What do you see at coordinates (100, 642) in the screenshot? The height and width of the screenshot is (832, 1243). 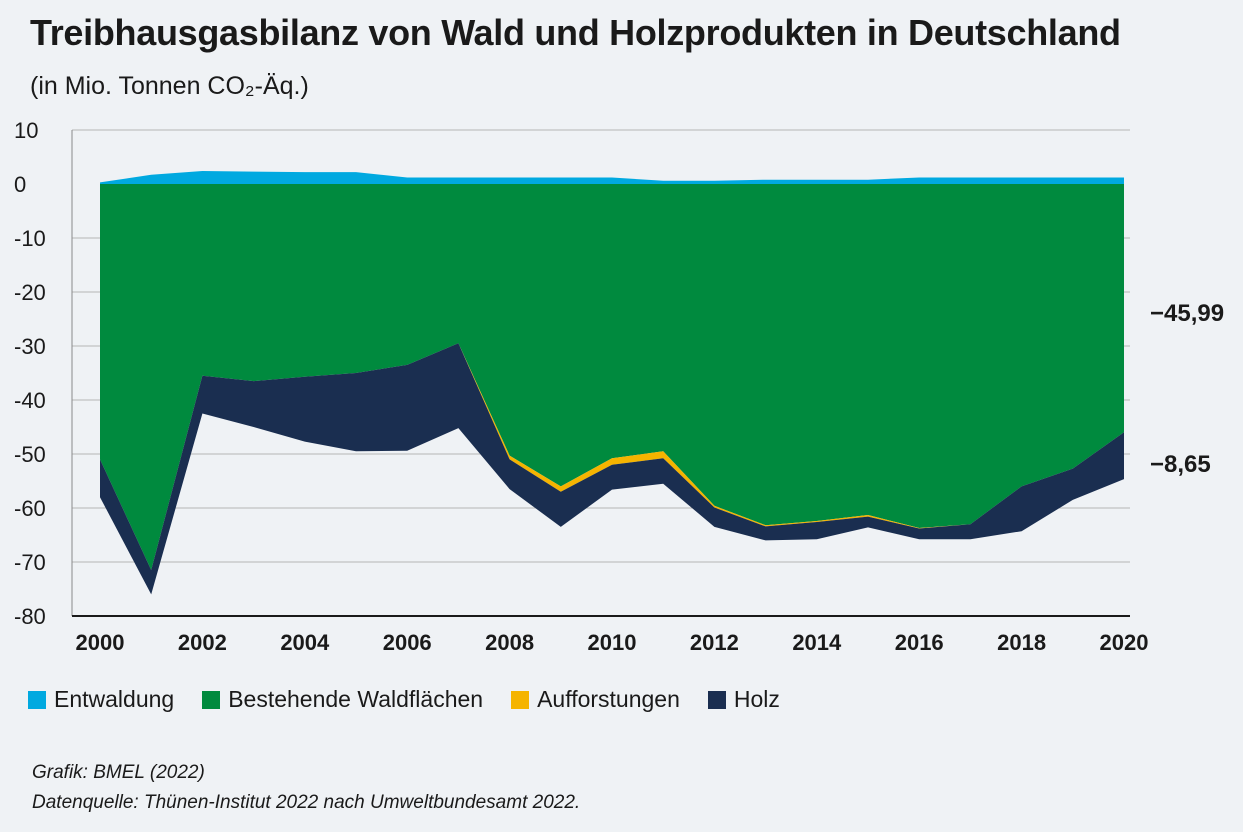 I see `x-tick-label: 2000` at bounding box center [100, 642].